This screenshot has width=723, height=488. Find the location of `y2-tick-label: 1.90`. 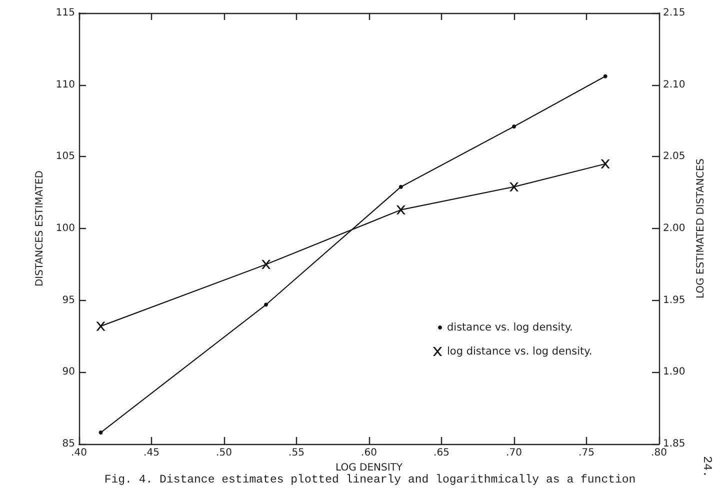

y2-tick-label: 1.90 is located at coordinates (674, 372).